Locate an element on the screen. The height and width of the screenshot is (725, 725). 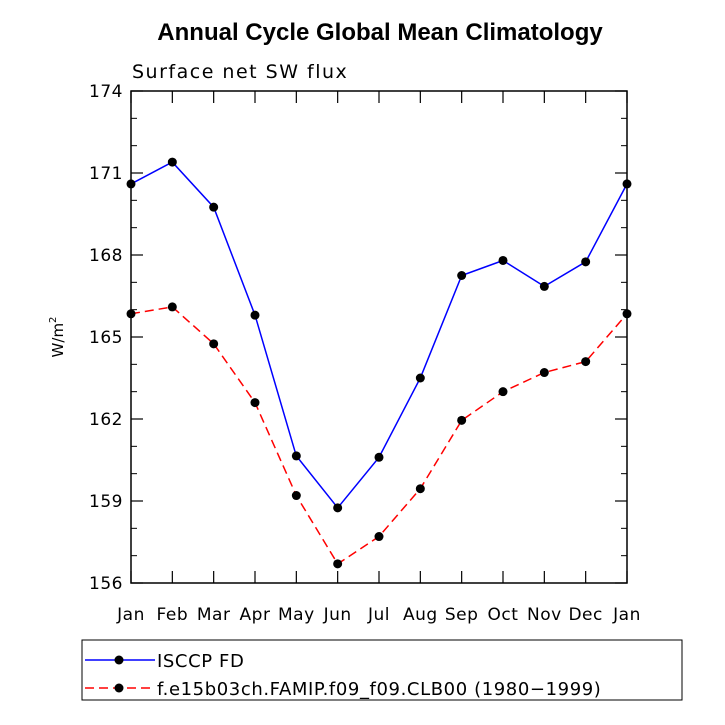
x-tick-label: Aug is located at coordinates (420, 615).